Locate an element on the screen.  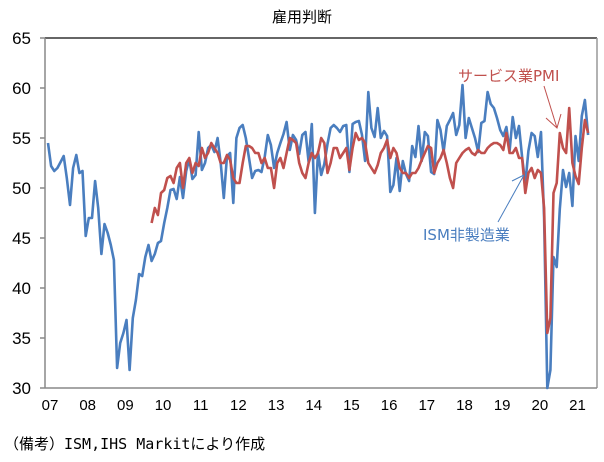
ism-arrow-head is located at coordinates (518, 178).